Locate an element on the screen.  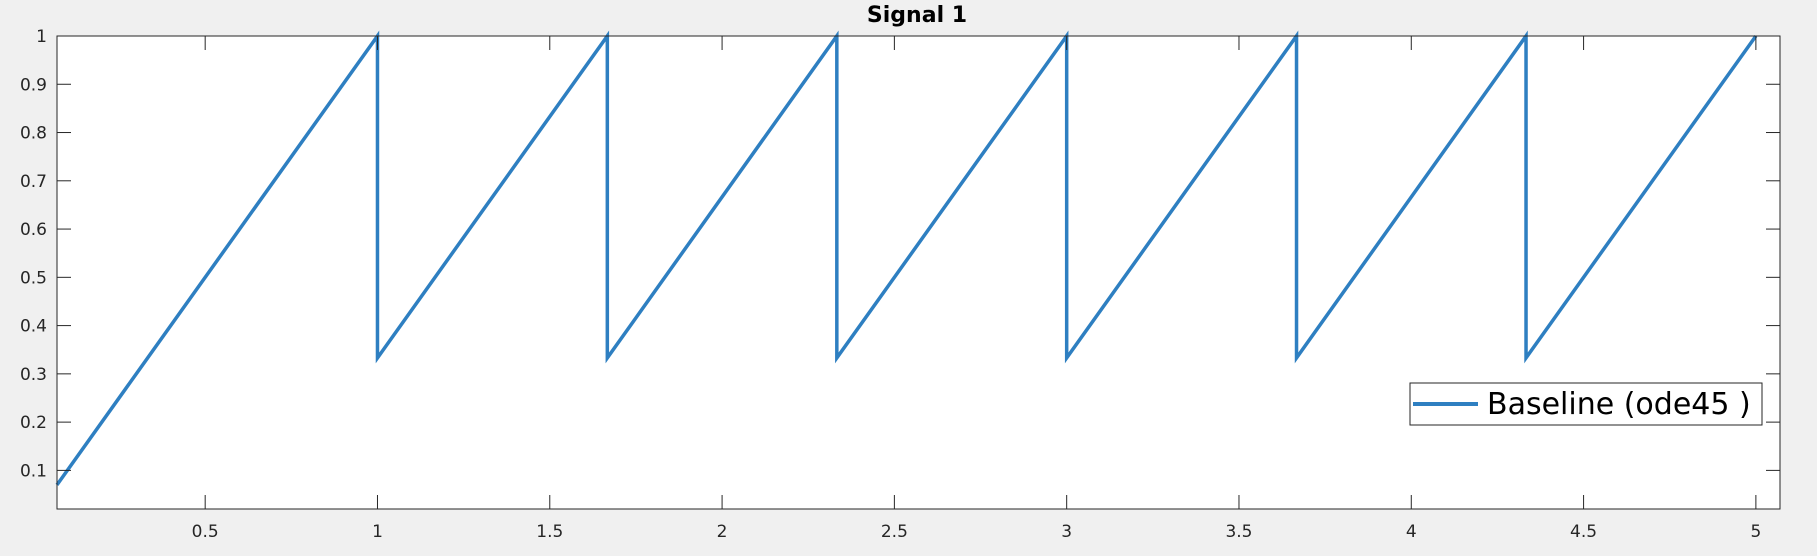
x-tick-label: 4 is located at coordinates (1411, 532).